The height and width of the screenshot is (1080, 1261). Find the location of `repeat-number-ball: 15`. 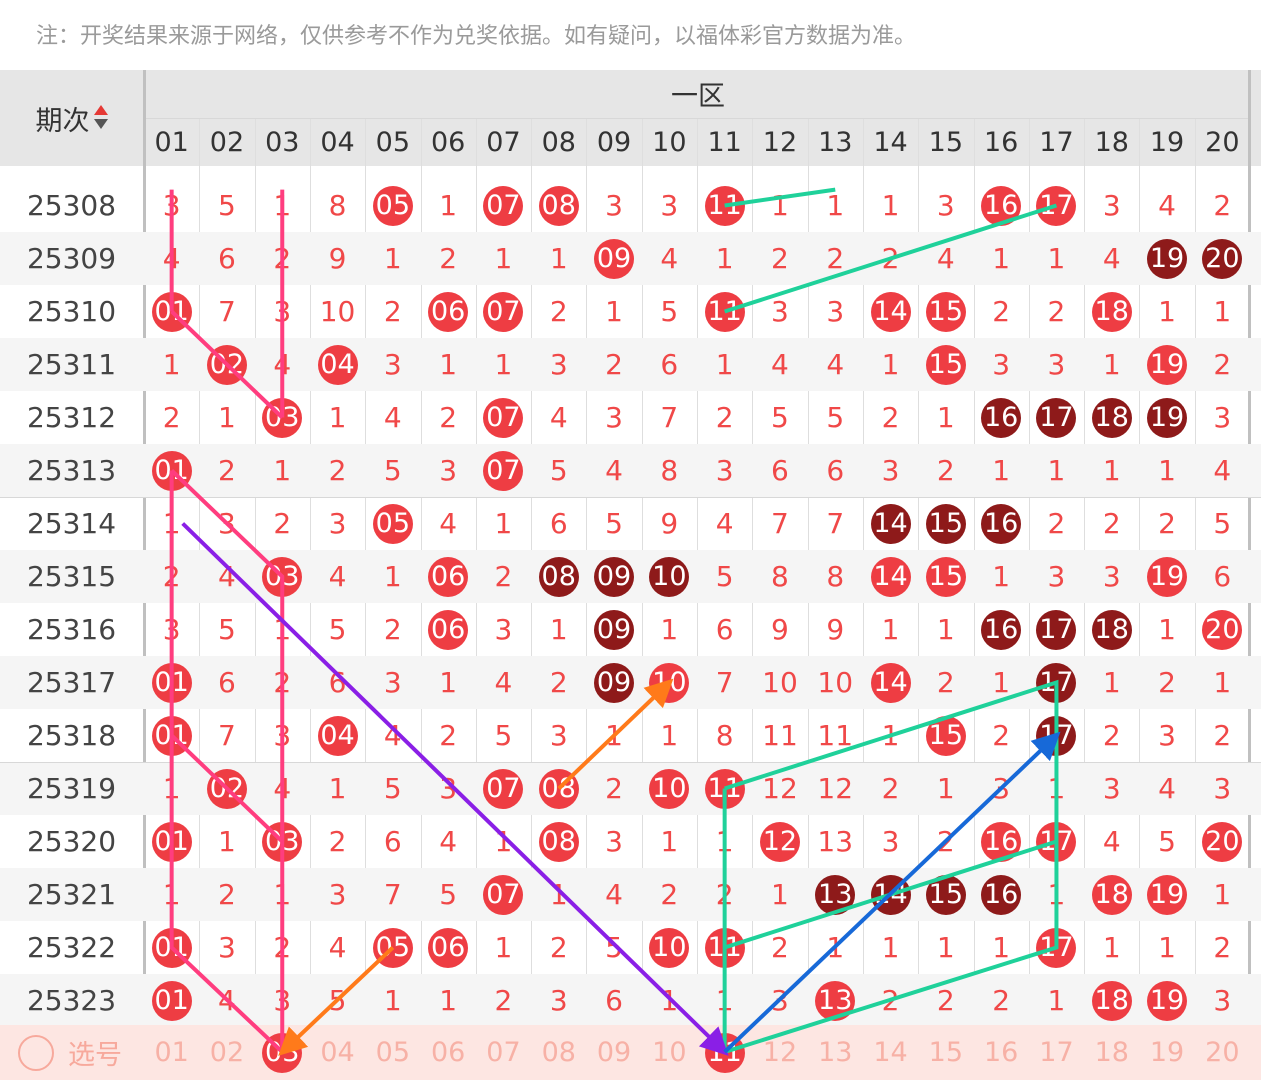

repeat-number-ball: 15 is located at coordinates (945, 523).